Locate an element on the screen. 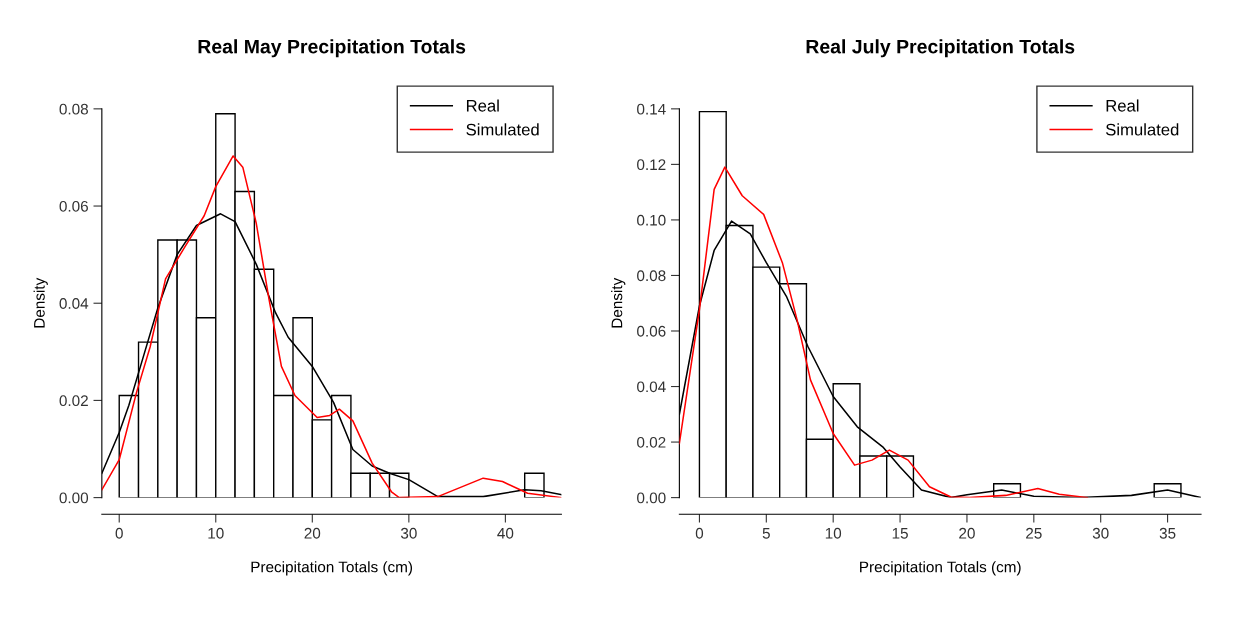  chart-title: Real July Precipitation Totals is located at coordinates (940, 48).